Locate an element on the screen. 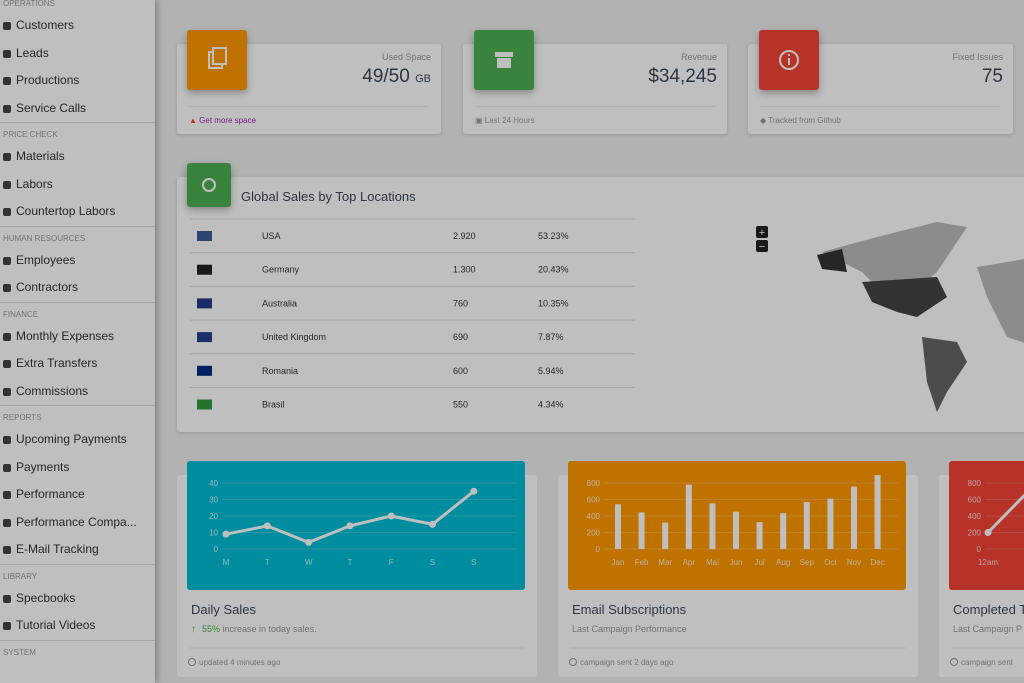 Image resolution: width=1024 pixels, height=683 pixels. cell: 20.43% is located at coordinates (553, 270).